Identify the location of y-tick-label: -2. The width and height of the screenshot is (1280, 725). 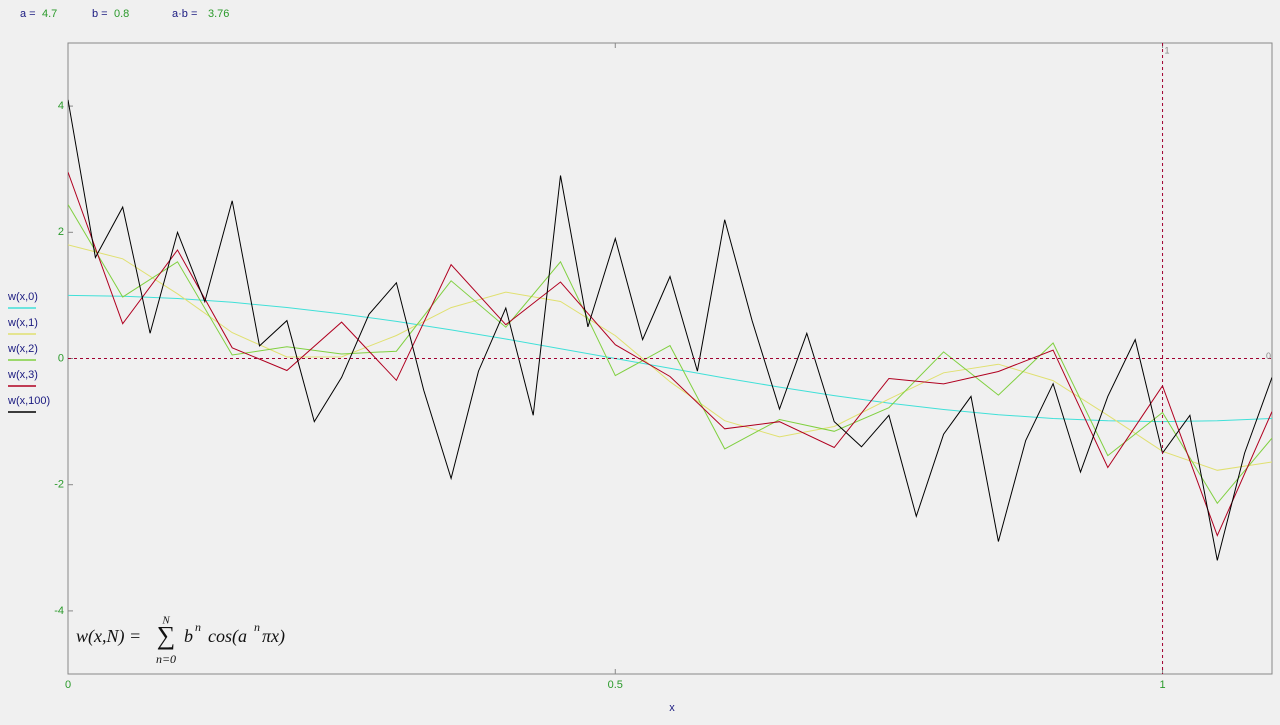
(59, 485).